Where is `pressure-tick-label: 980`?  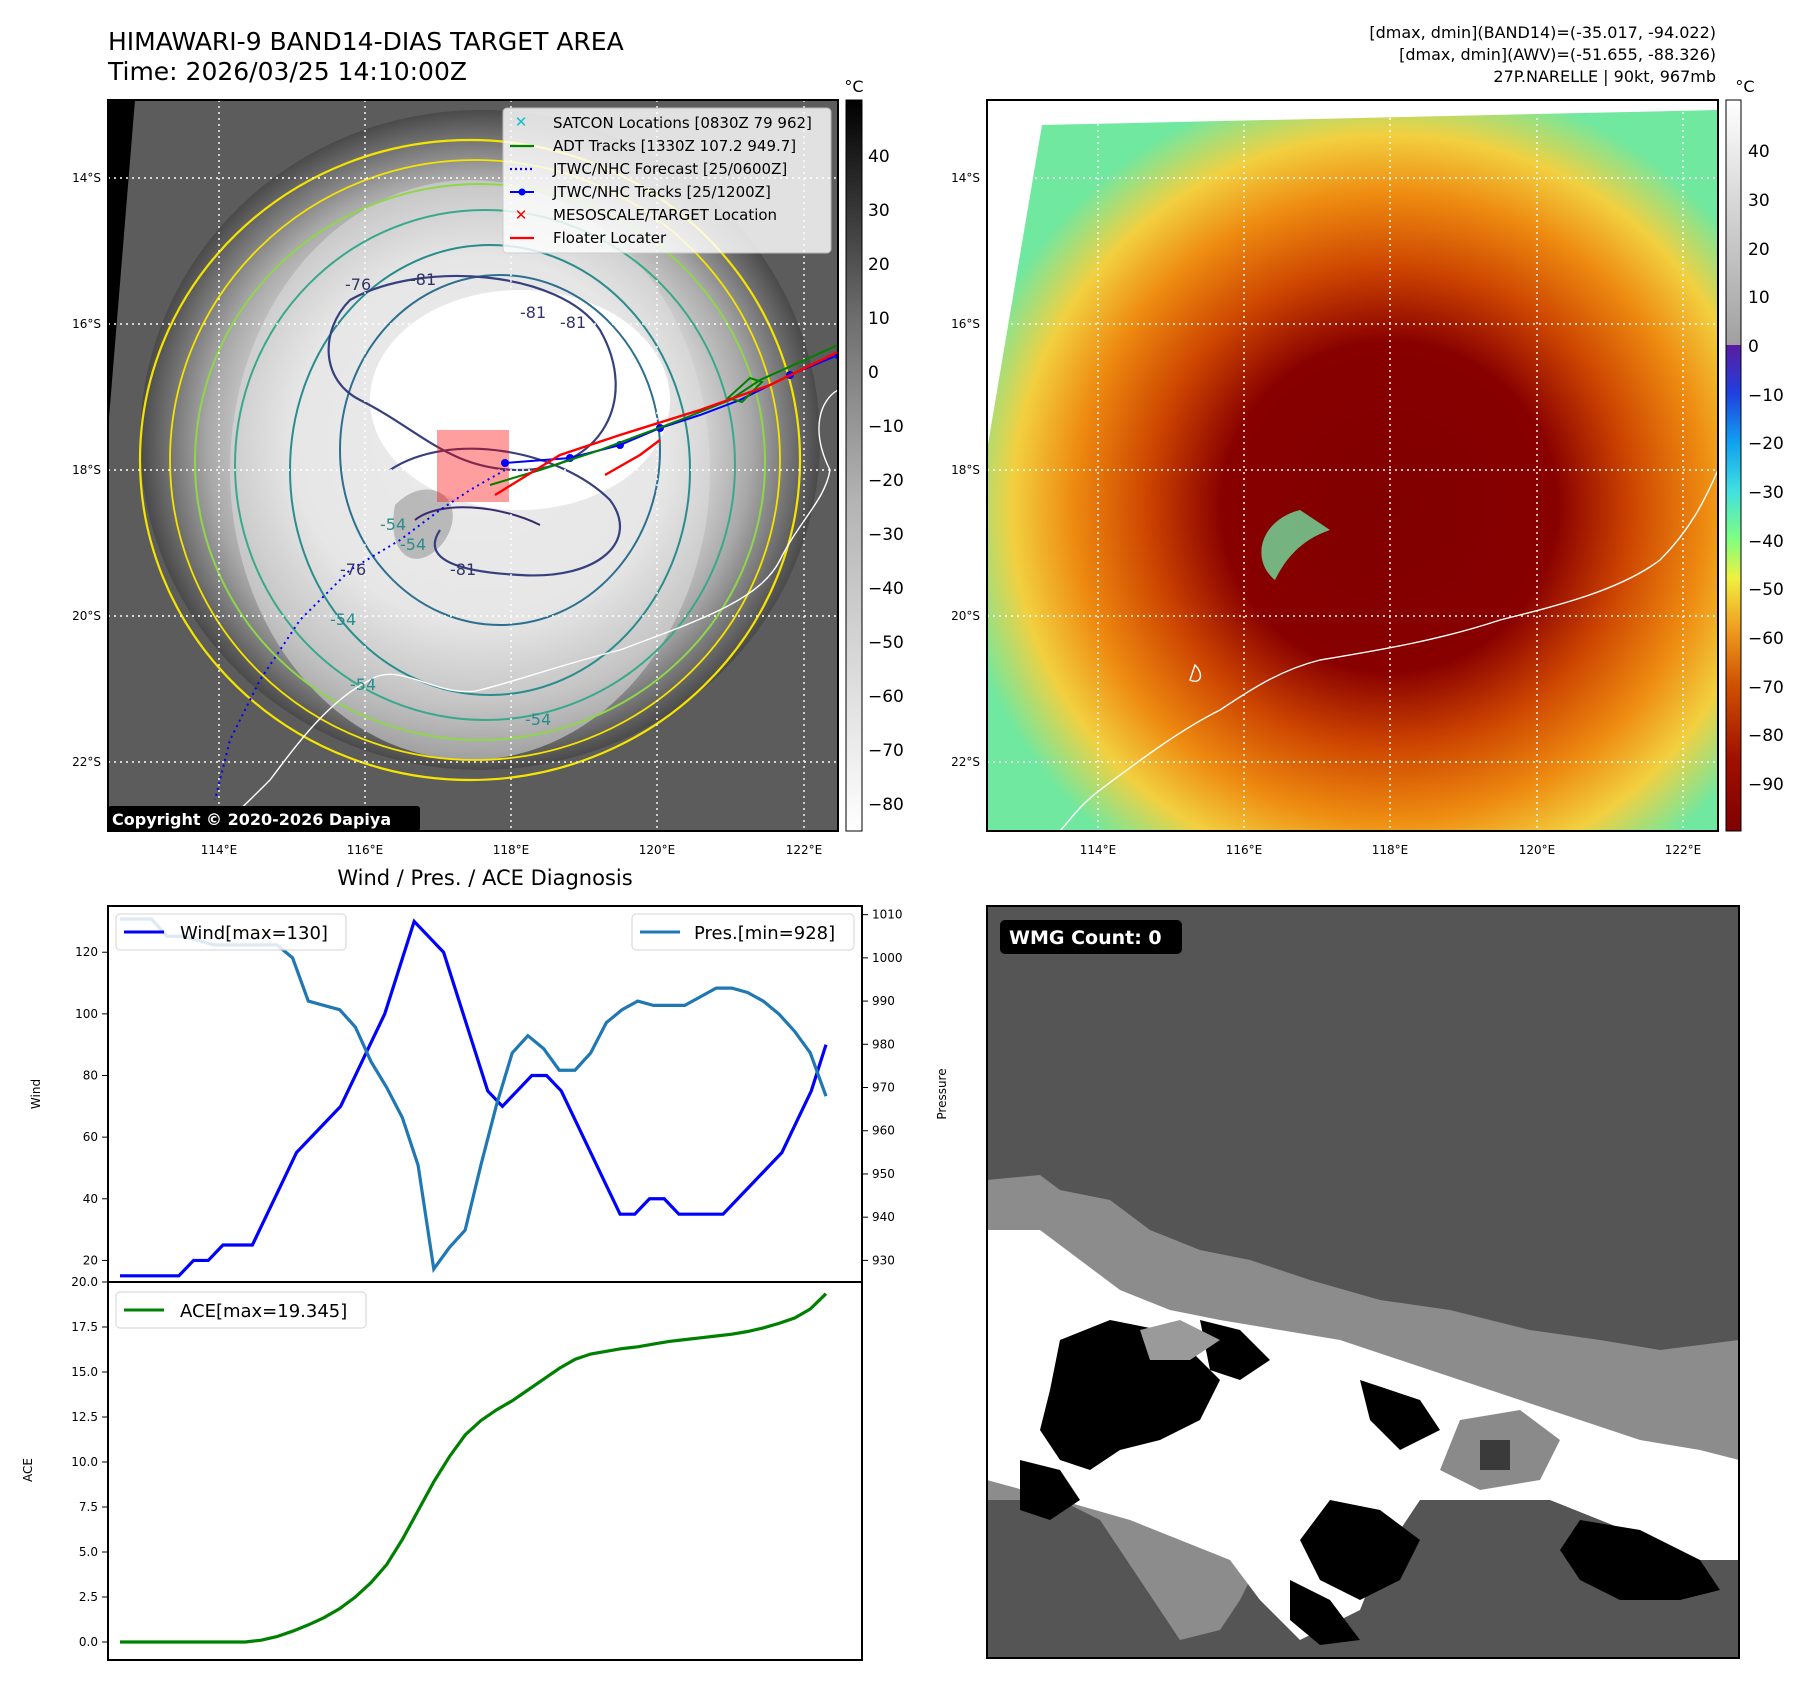 pressure-tick-label: 980 is located at coordinates (883, 1044).